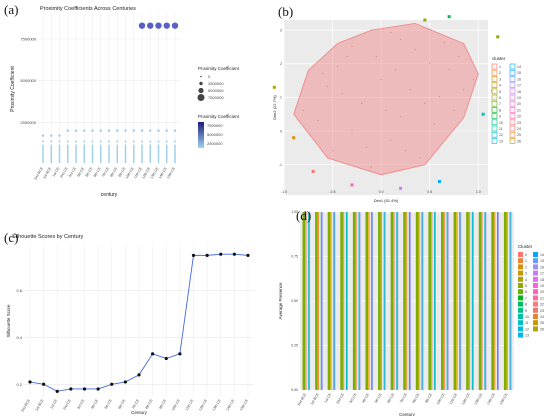 The image size is (550, 416). What do you see at coordinates (500, 67) in the screenshot?
I see `legend-label-b: 1` at bounding box center [500, 67].